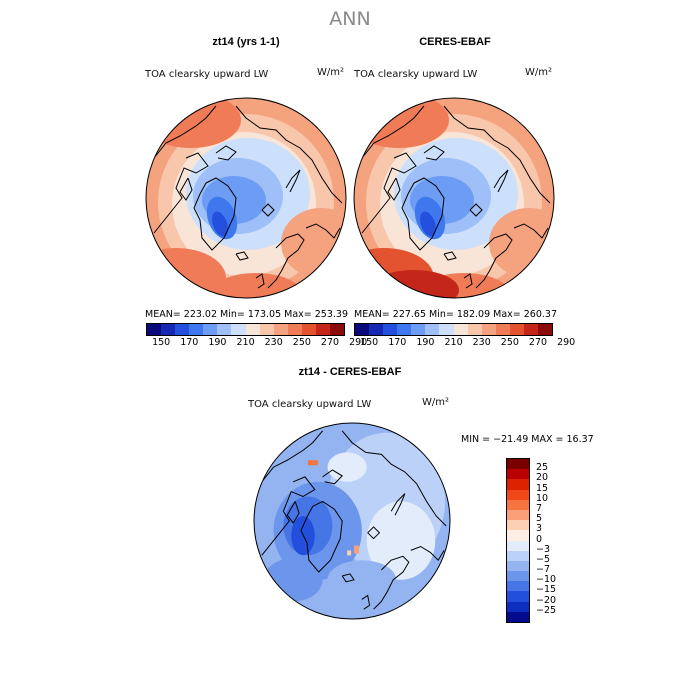 The width and height of the screenshot is (700, 700). I want to click on colorbar-tick-label: 20, so click(542, 478).